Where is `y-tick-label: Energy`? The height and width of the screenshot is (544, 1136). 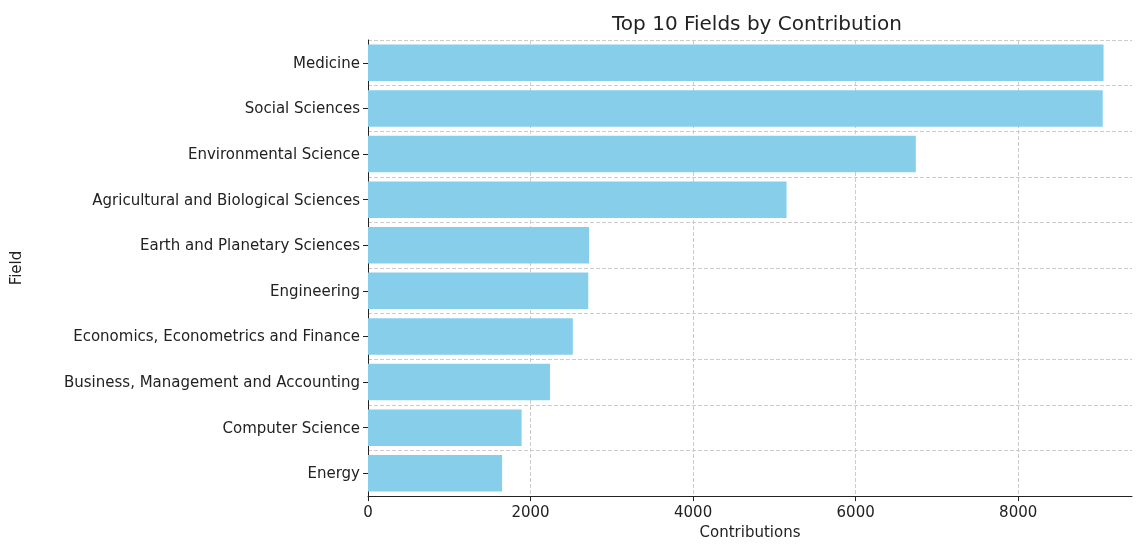
y-tick-label: Energy is located at coordinates (334, 473).